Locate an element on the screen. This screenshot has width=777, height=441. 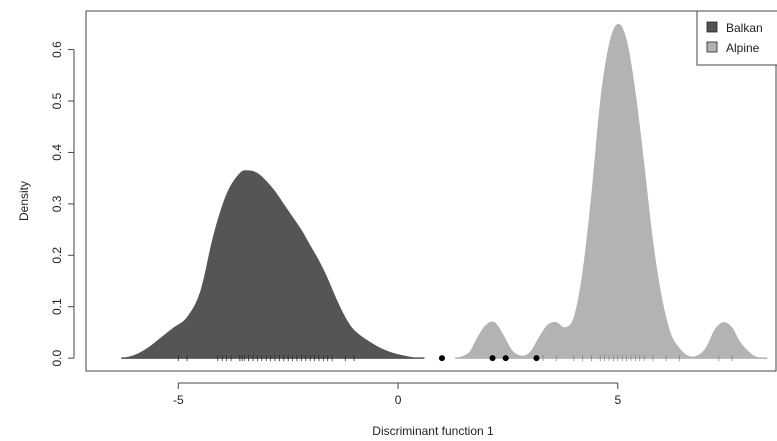
legend: Balkan Alpine is located at coordinates (736, 38).